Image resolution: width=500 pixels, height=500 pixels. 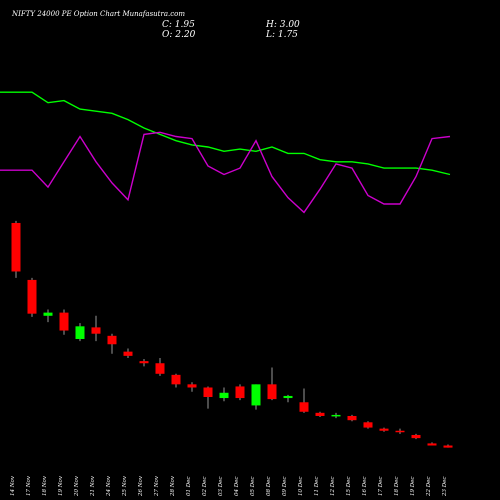 I want to click on x-tick-label: 22 Dec, so click(x=429, y=487).